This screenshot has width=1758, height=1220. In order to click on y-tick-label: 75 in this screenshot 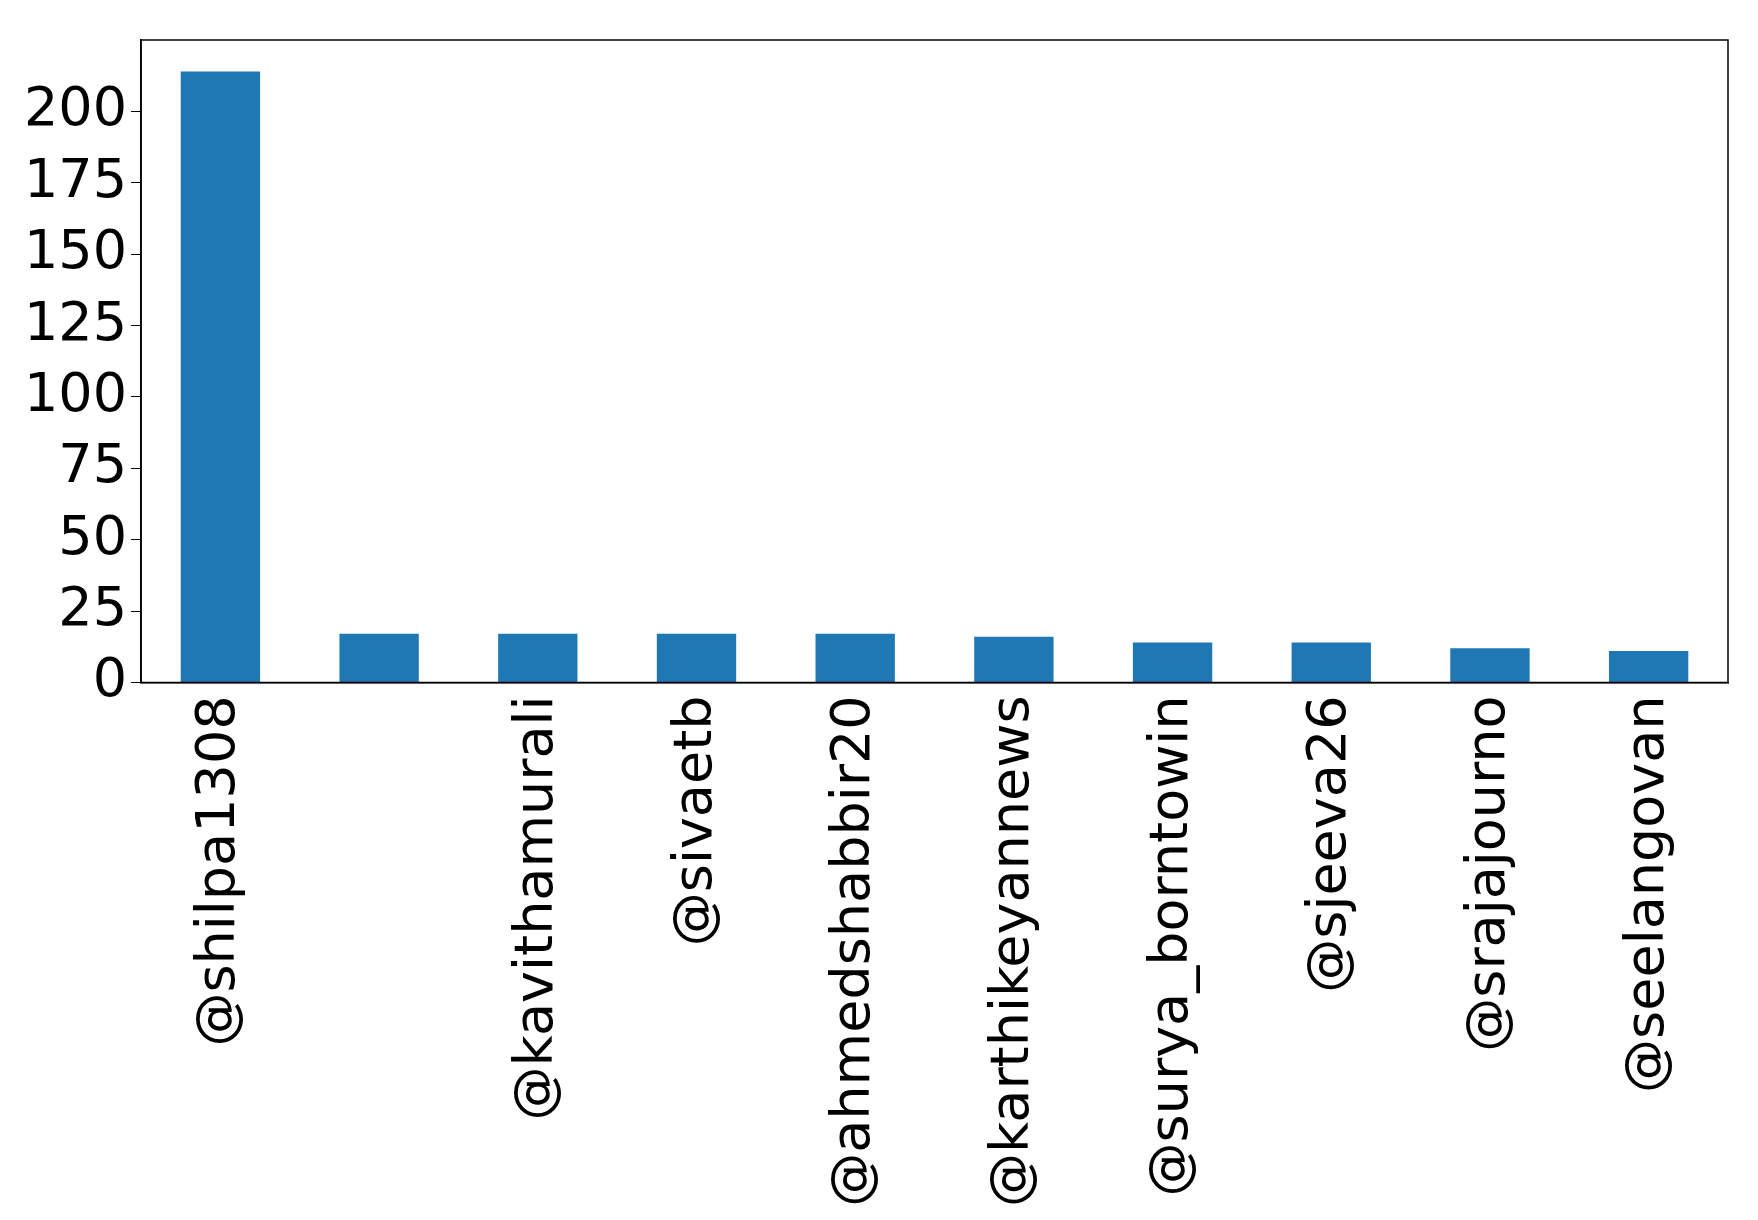, I will do `click(93, 464)`.